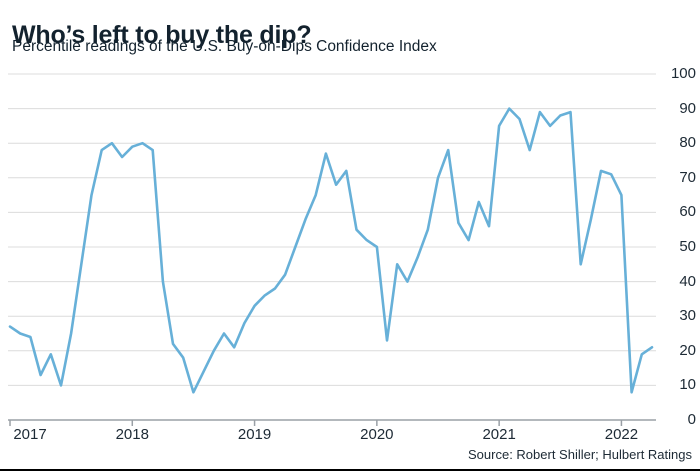 The height and width of the screenshot is (471, 700). I want to click on source-attribution: Source: Robert Shiller; Hulbert Ratings, so click(580, 454).